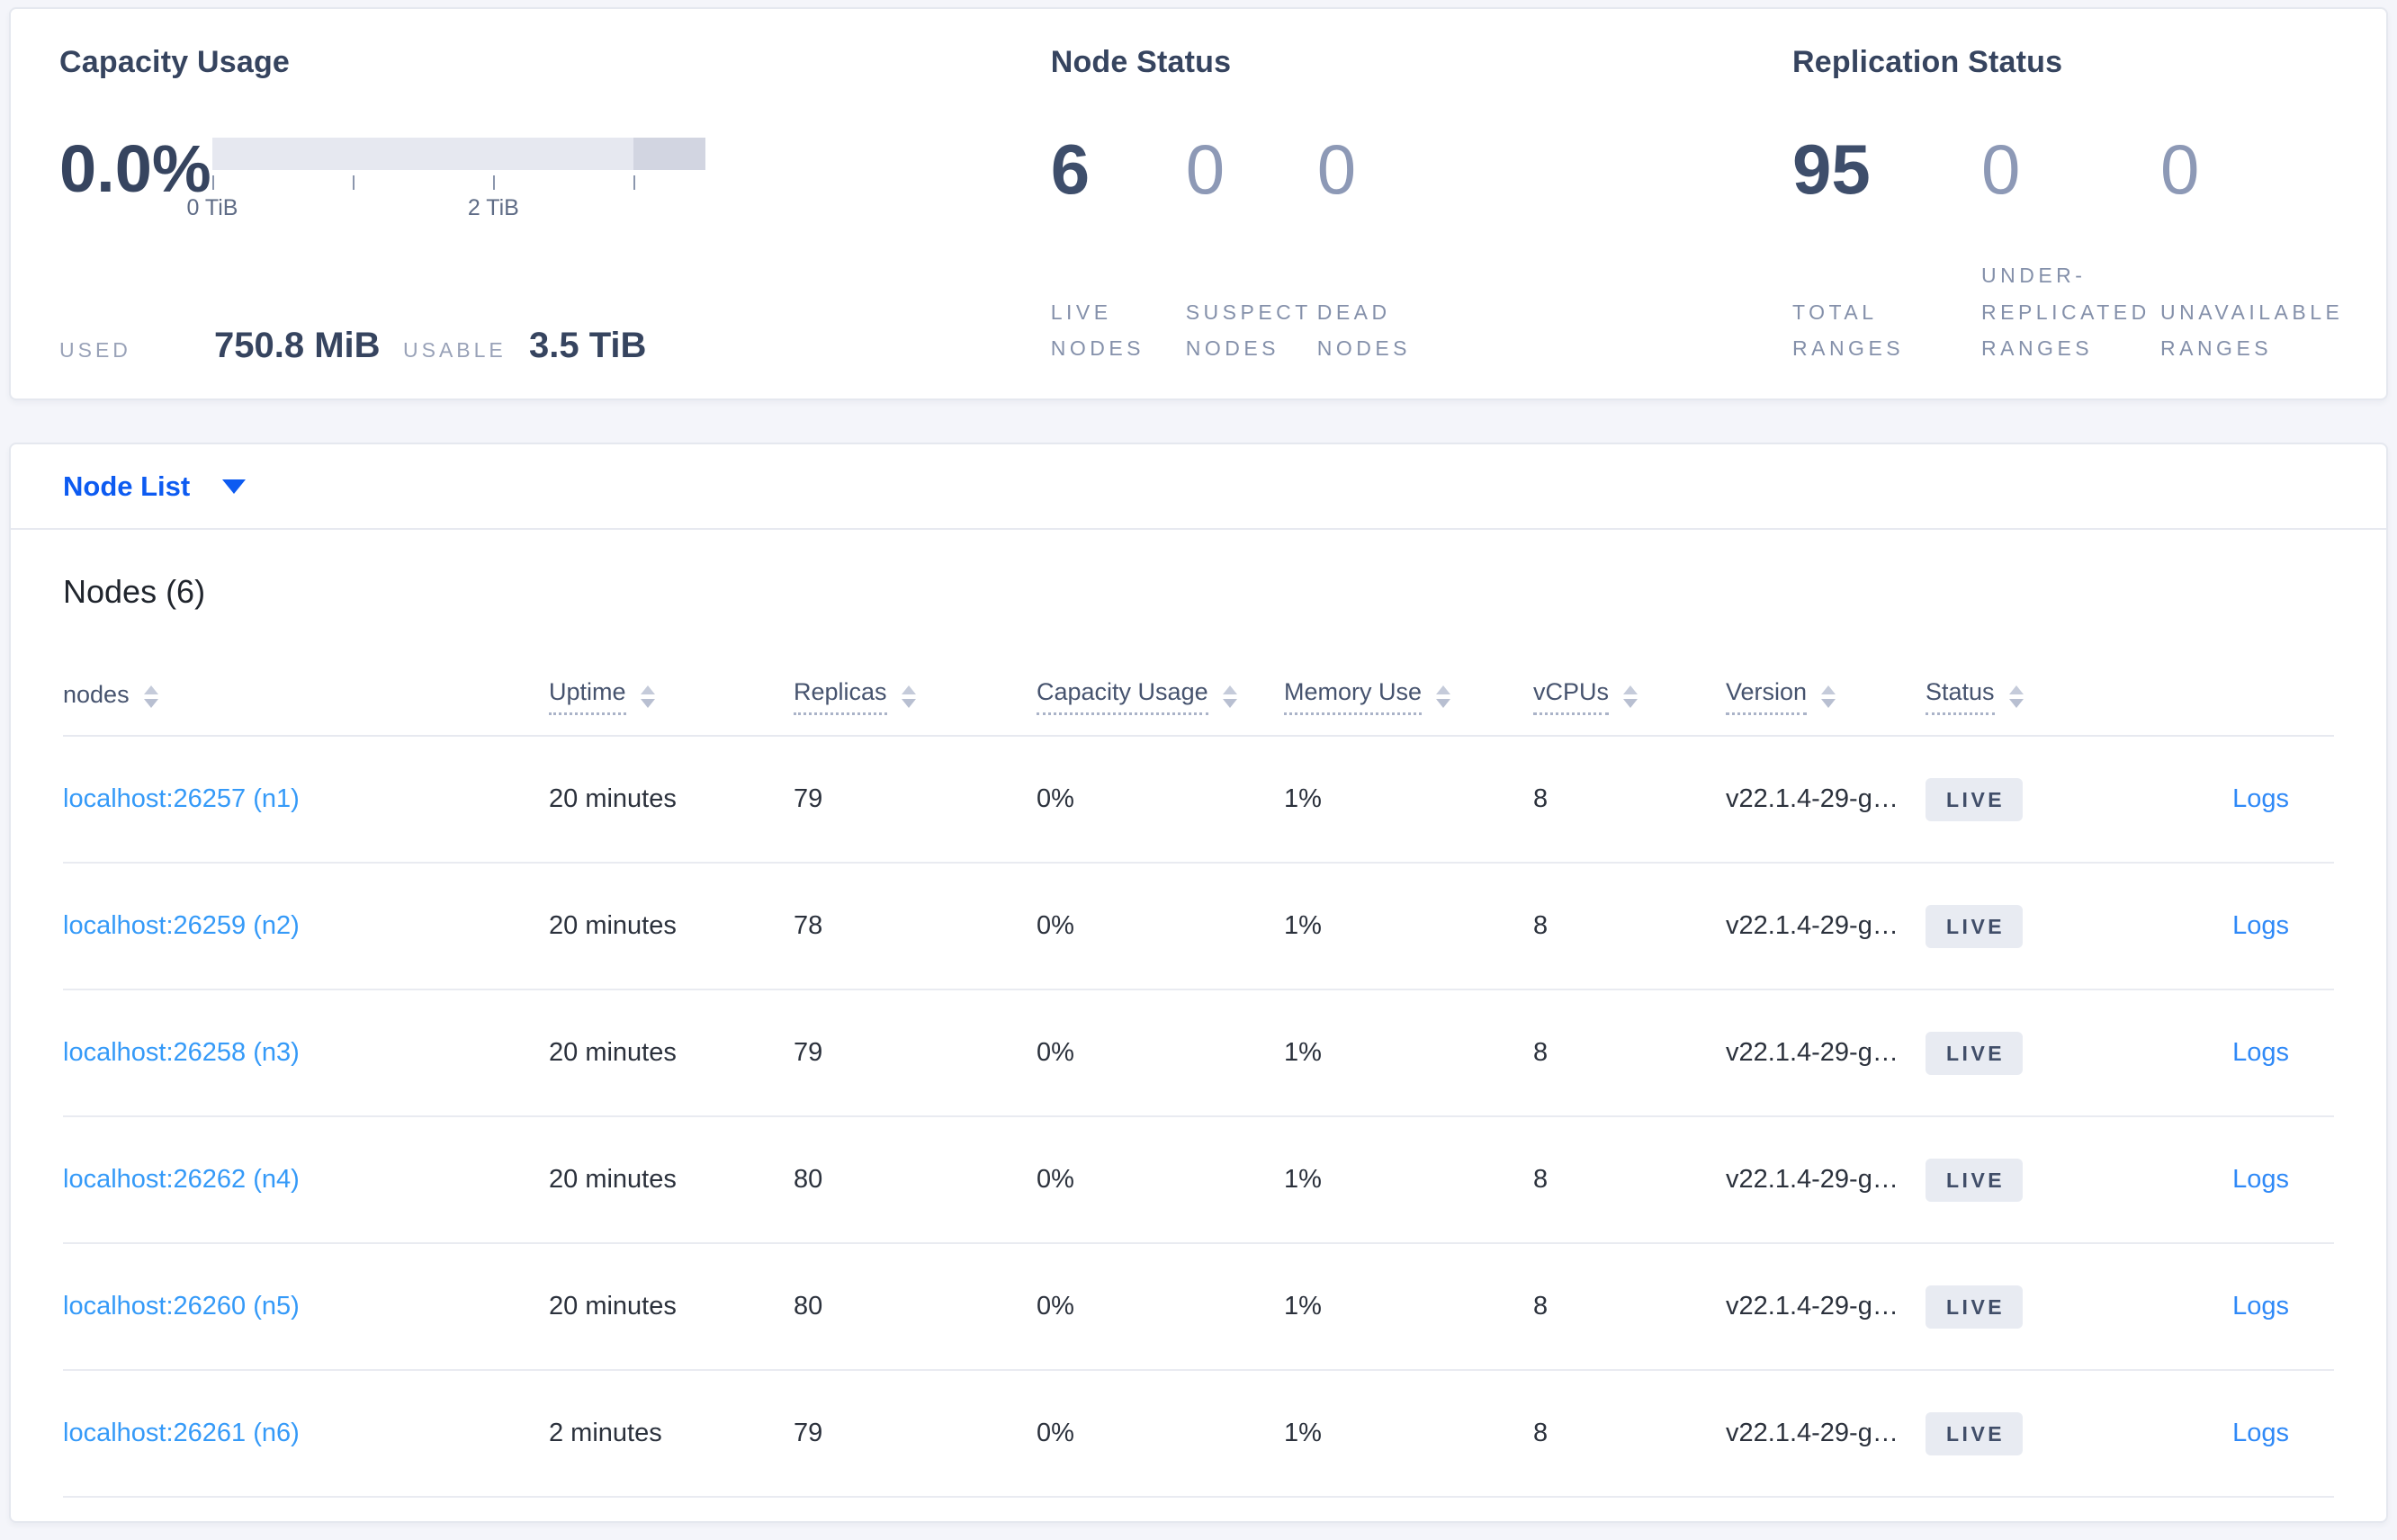 This screenshot has height=1540, width=2397. What do you see at coordinates (446, 197) in the screenshot?
I see `capacity-gauge-axis: 0 TiB 2 TiB` at bounding box center [446, 197].